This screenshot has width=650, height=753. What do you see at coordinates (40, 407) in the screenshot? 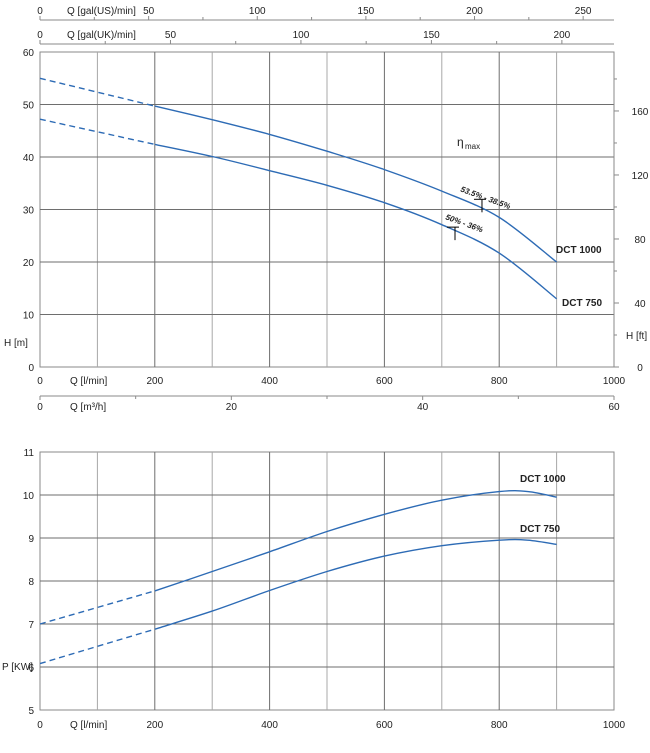
I see `flow-m3h-tick-label: 0` at bounding box center [40, 407].